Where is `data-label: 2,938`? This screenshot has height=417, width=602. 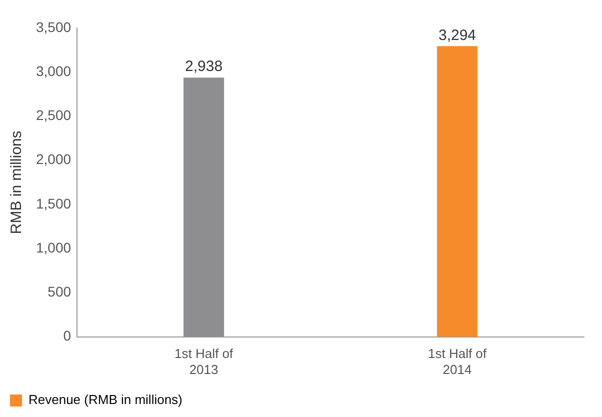 data-label: 2,938 is located at coordinates (204, 67).